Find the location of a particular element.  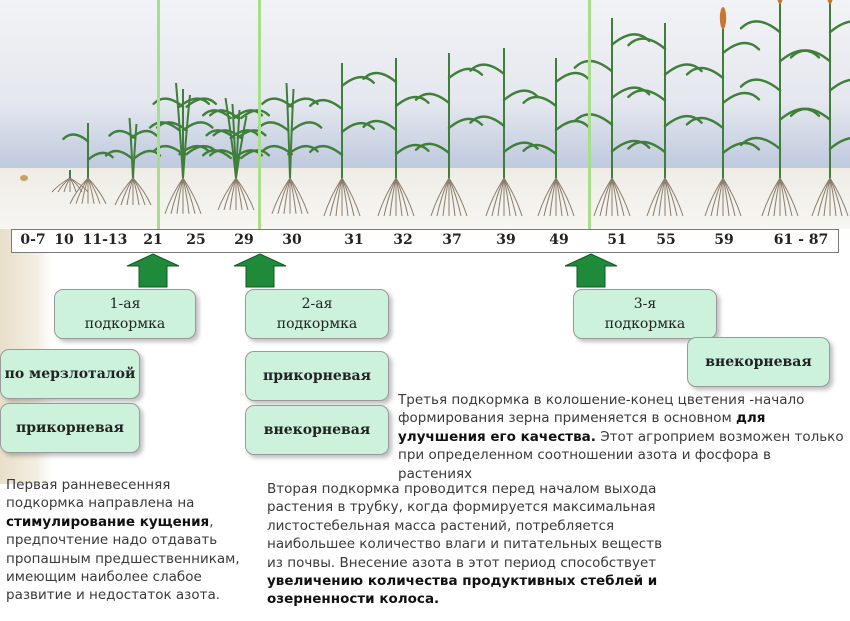

stage-label: 30 is located at coordinates (292, 240).